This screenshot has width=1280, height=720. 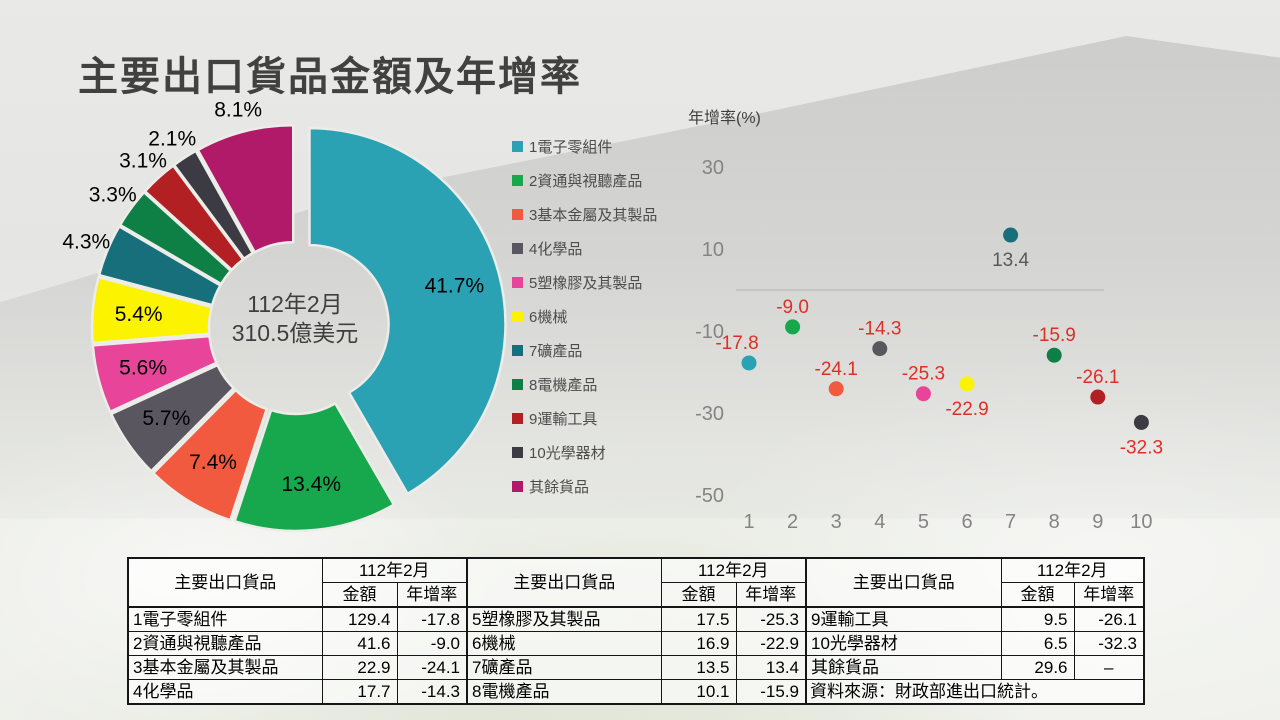 I want to click on scatter-point-label: -14.3, so click(x=879, y=329).